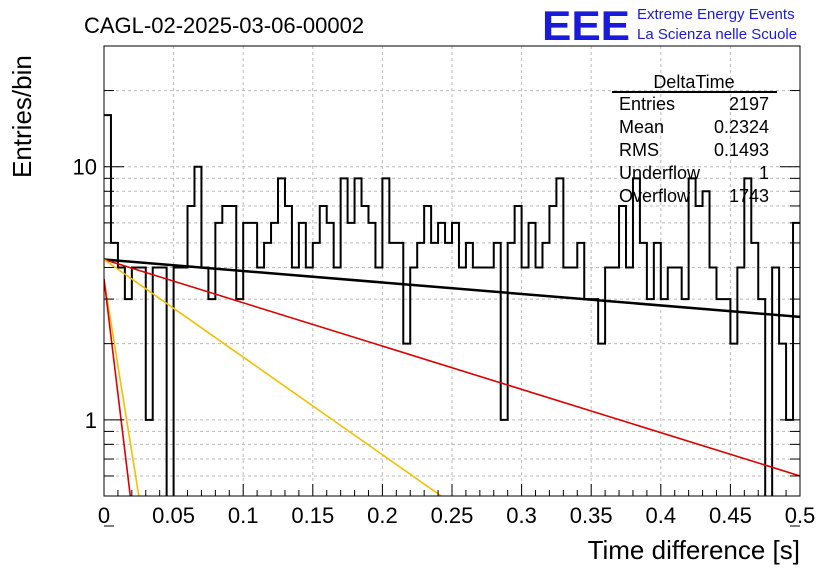 This screenshot has height=572, width=836. What do you see at coordinates (655, 196) in the screenshot?
I see `stats-label: Overflow` at bounding box center [655, 196].